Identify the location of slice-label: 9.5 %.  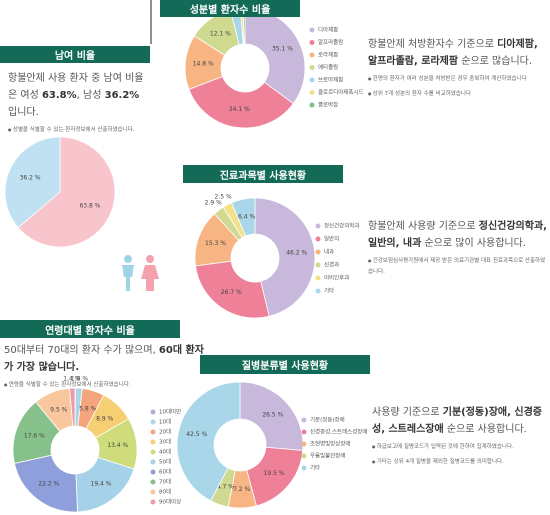
(58, 410).